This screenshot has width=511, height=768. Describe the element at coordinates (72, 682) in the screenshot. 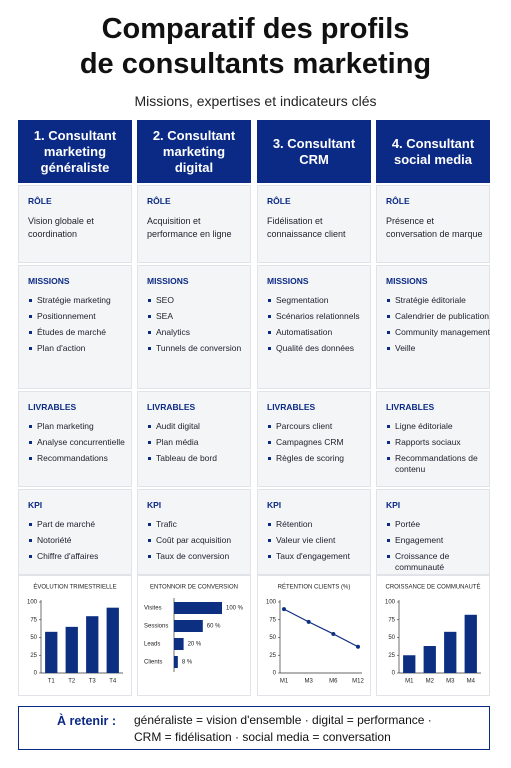

I see `x-tick-label: T2` at that location.